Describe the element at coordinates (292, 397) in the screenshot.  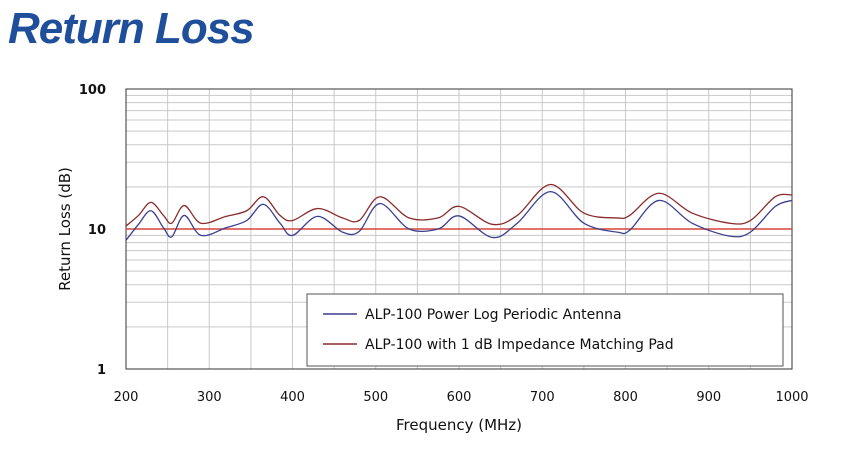
I see `x-tick-label: 400` at that location.